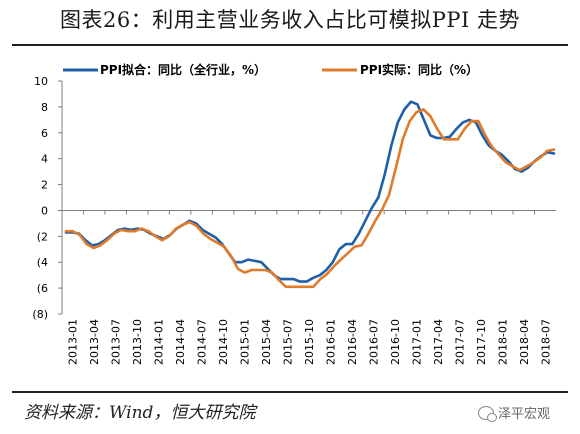 The height and width of the screenshot is (434, 580). Describe the element at coordinates (137, 342) in the screenshot. I see `x-tick-label: 2013-10` at that location.